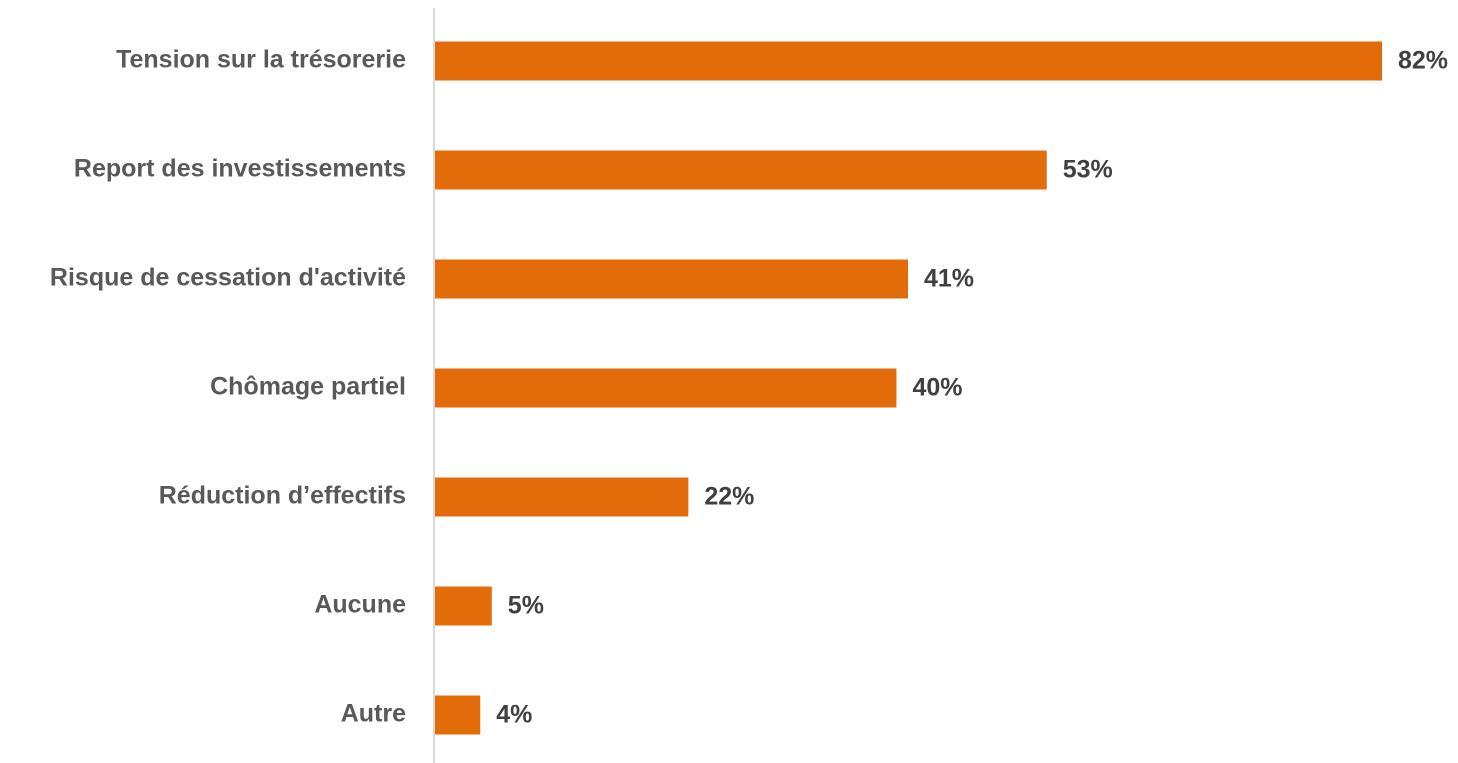 The width and height of the screenshot is (1458, 763). Describe the element at coordinates (360, 605) in the screenshot. I see `category-label: Aucune` at that location.